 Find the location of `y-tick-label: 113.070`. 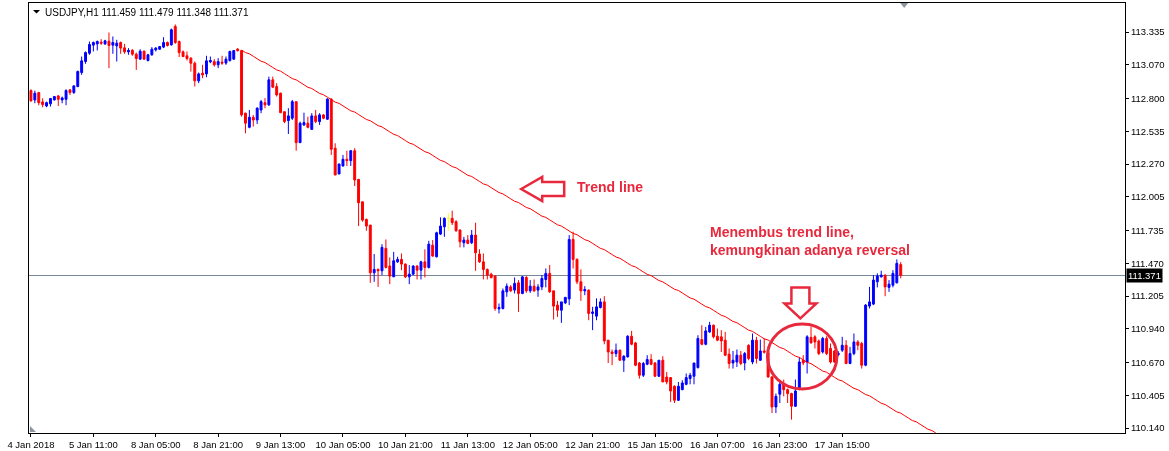

y-tick-label: 113.070 is located at coordinates (1147, 65).